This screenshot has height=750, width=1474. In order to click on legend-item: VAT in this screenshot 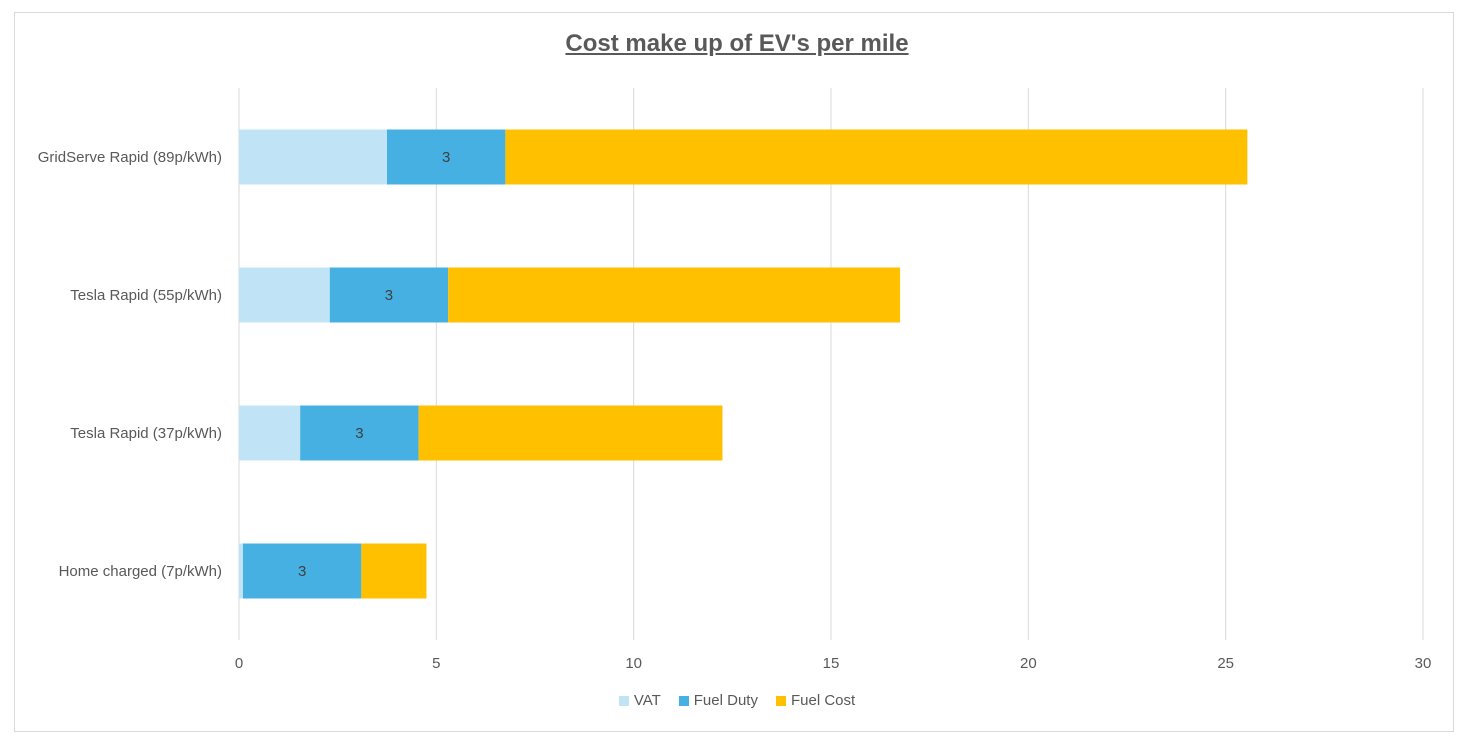, I will do `click(639, 700)`.